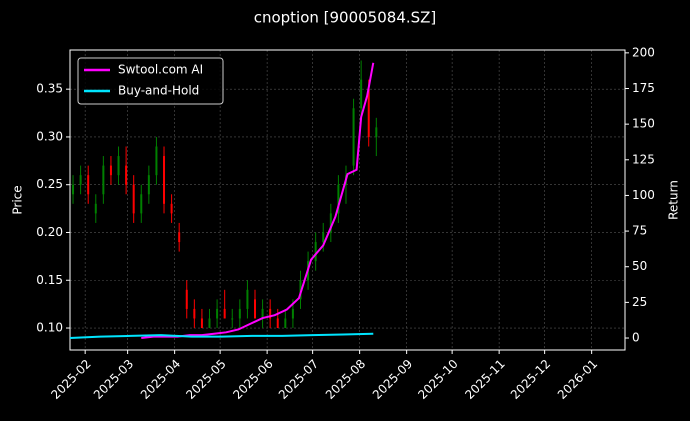 This screenshot has height=421, width=690. What do you see at coordinates (49, 184) in the screenshot?
I see `y-tick-label: 0.25` at bounding box center [49, 184].